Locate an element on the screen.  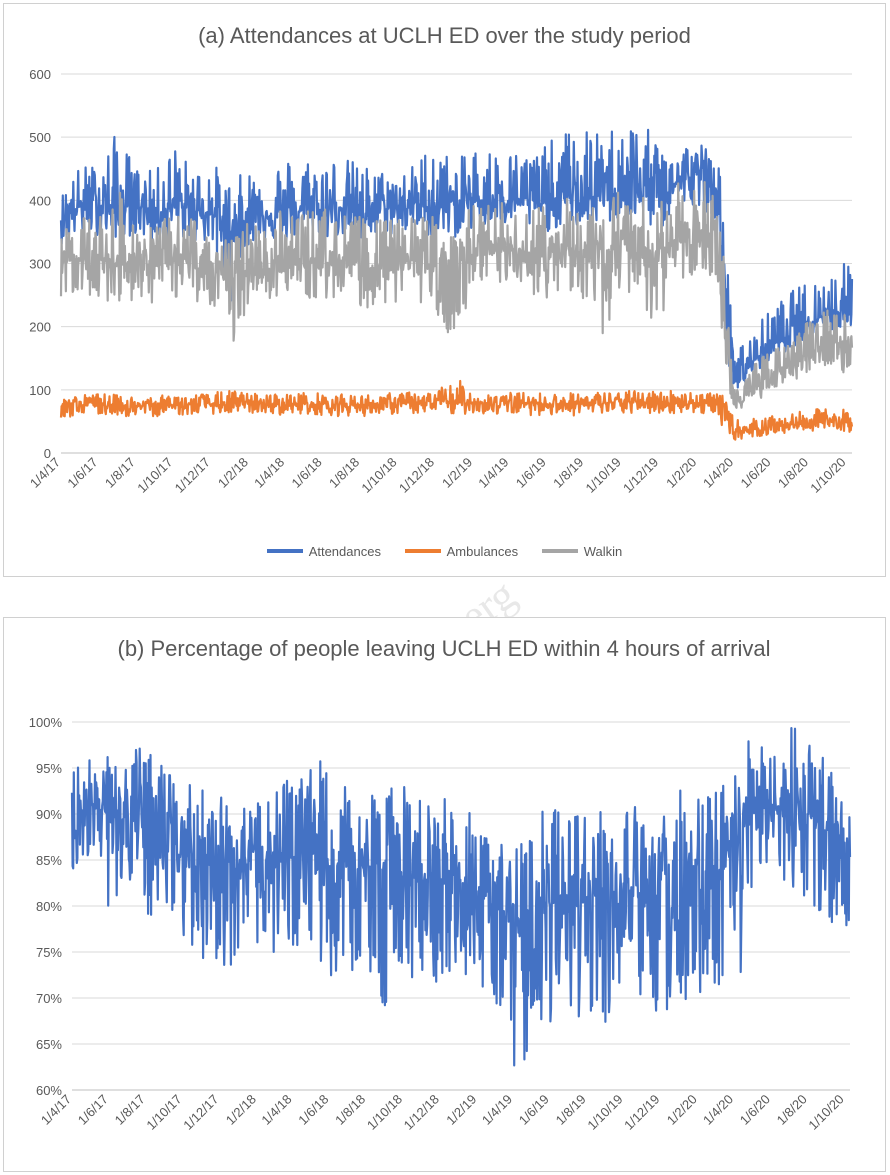
y-tick-label: 60% is located at coordinates (49, 1090).